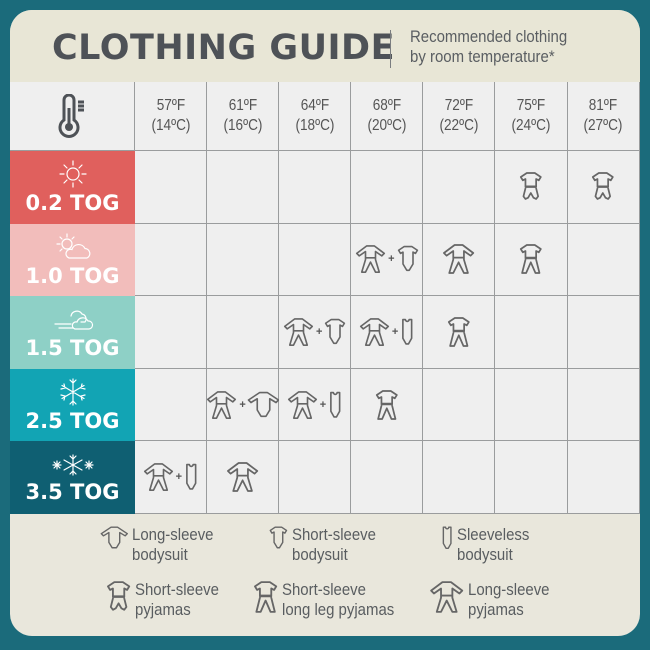 This screenshot has width=650, height=650. Describe the element at coordinates (315, 125) in the screenshot. I see `celsius-label: (18ºC)` at that location.